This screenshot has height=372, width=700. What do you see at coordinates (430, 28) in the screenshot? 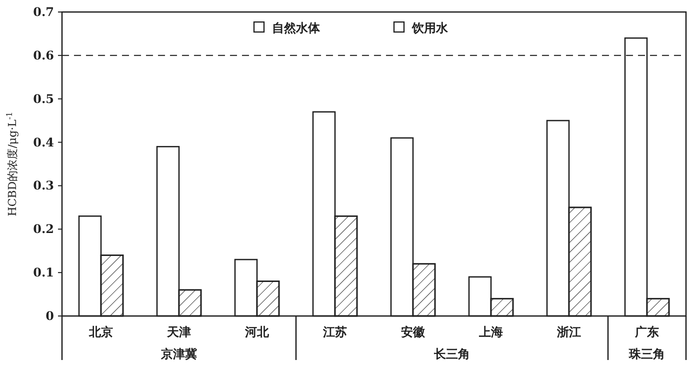
I see `legend-label: 饮用水` at bounding box center [430, 28].